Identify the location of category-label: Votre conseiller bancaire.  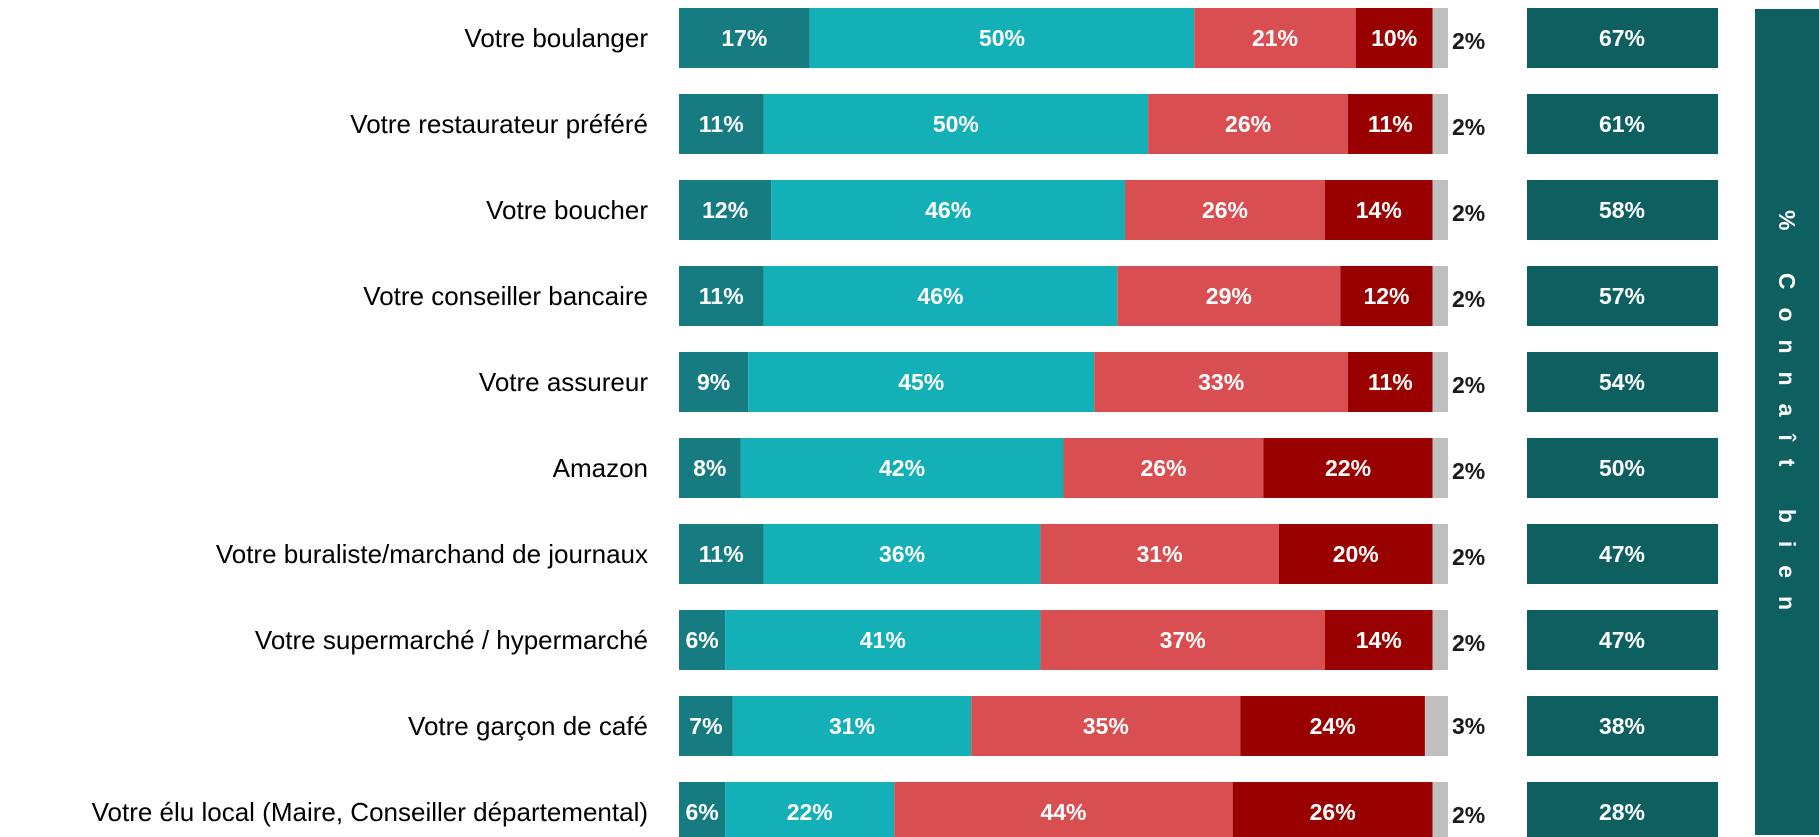
(505, 296).